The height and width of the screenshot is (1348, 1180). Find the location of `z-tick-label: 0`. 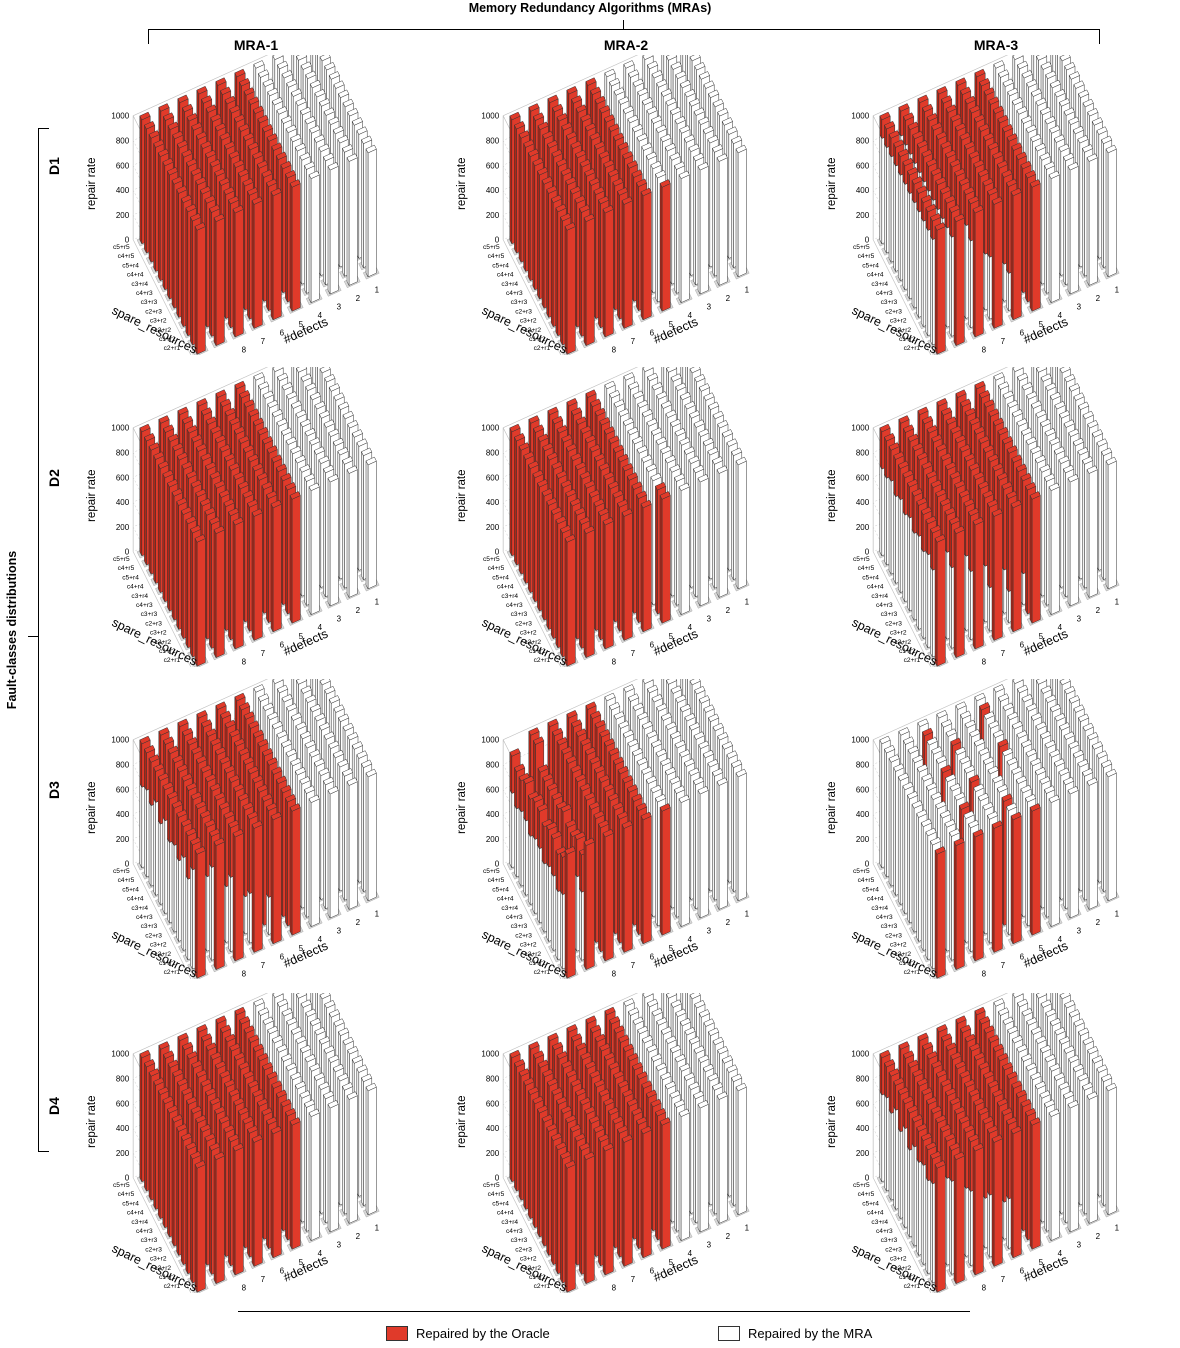

z-tick-label: 0 is located at coordinates (497, 864).